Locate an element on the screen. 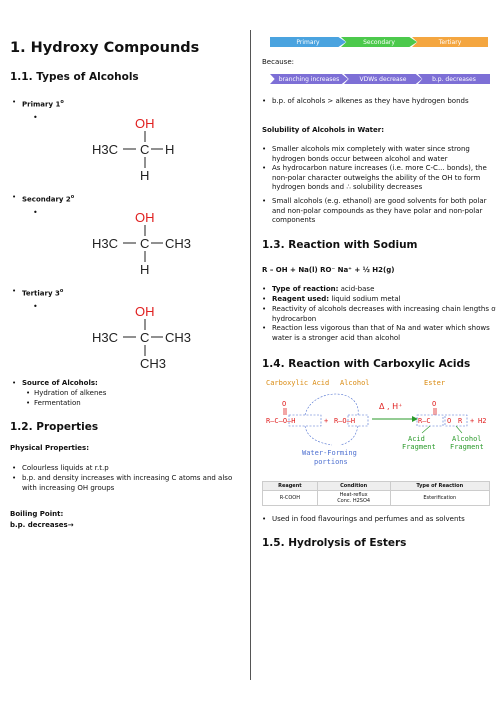  primary-bullet: Primary 1o is located at coordinates (38, 104).